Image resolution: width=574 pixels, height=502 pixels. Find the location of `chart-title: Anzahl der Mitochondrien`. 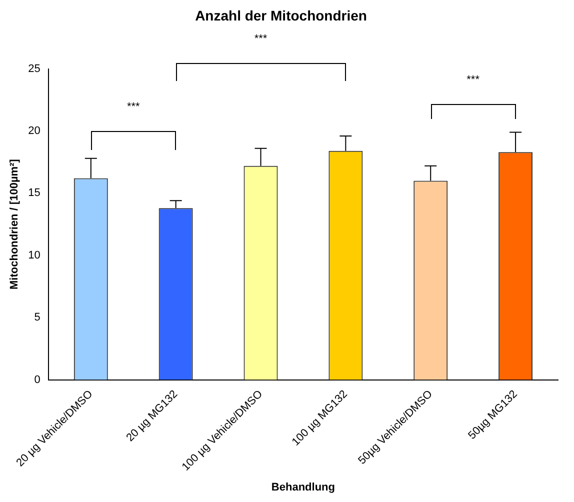

chart-title: Anzahl der Mitochondrien is located at coordinates (281, 15).